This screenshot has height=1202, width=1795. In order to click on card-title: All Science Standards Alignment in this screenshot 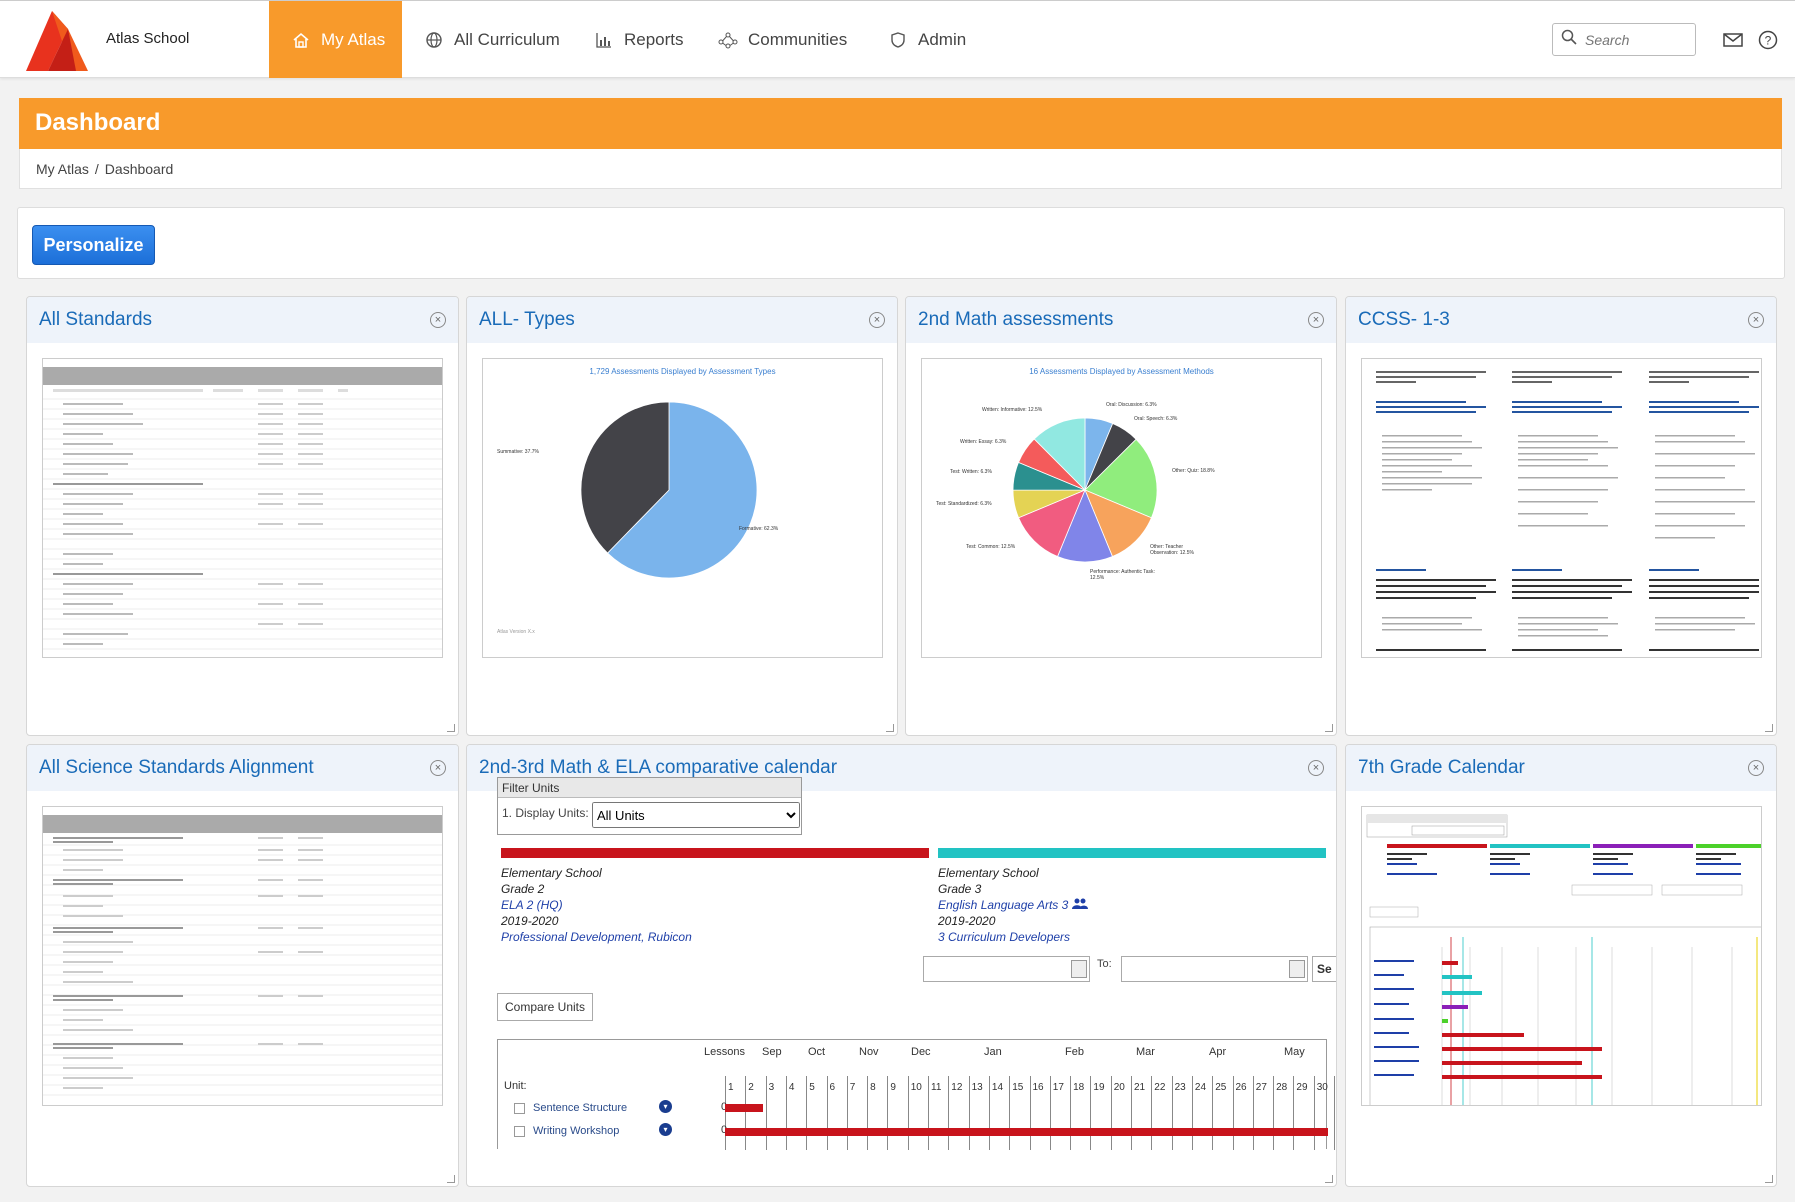, I will do `click(176, 767)`.